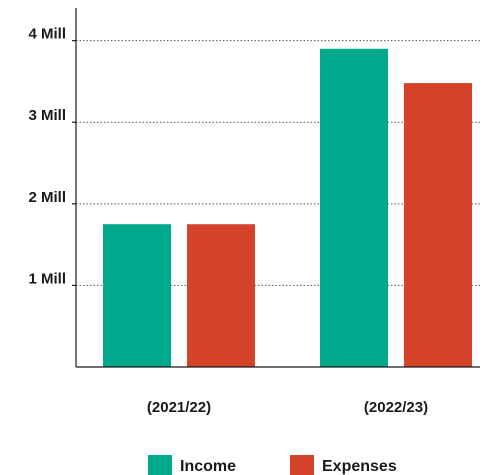 The height and width of the screenshot is (475, 483). What do you see at coordinates (287, 407) in the screenshot?
I see `x-axis-categories: (2021/22) (2022/23)` at bounding box center [287, 407].